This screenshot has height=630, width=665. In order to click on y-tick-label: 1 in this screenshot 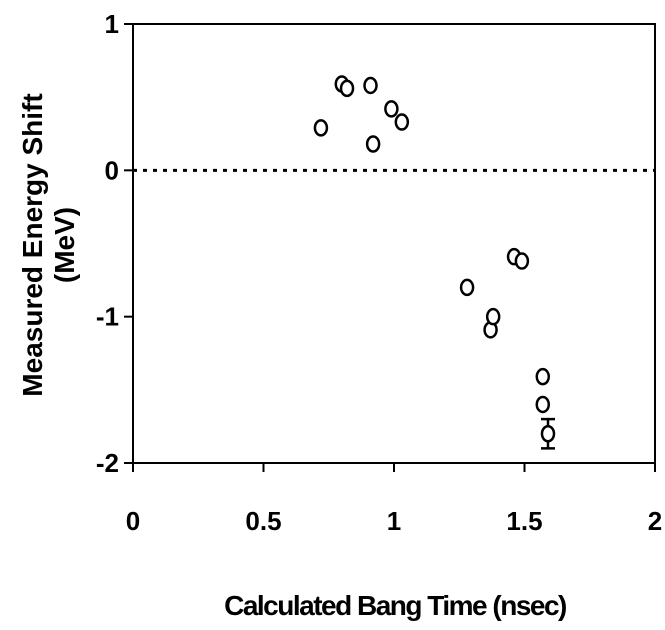, I will do `click(112, 24)`.